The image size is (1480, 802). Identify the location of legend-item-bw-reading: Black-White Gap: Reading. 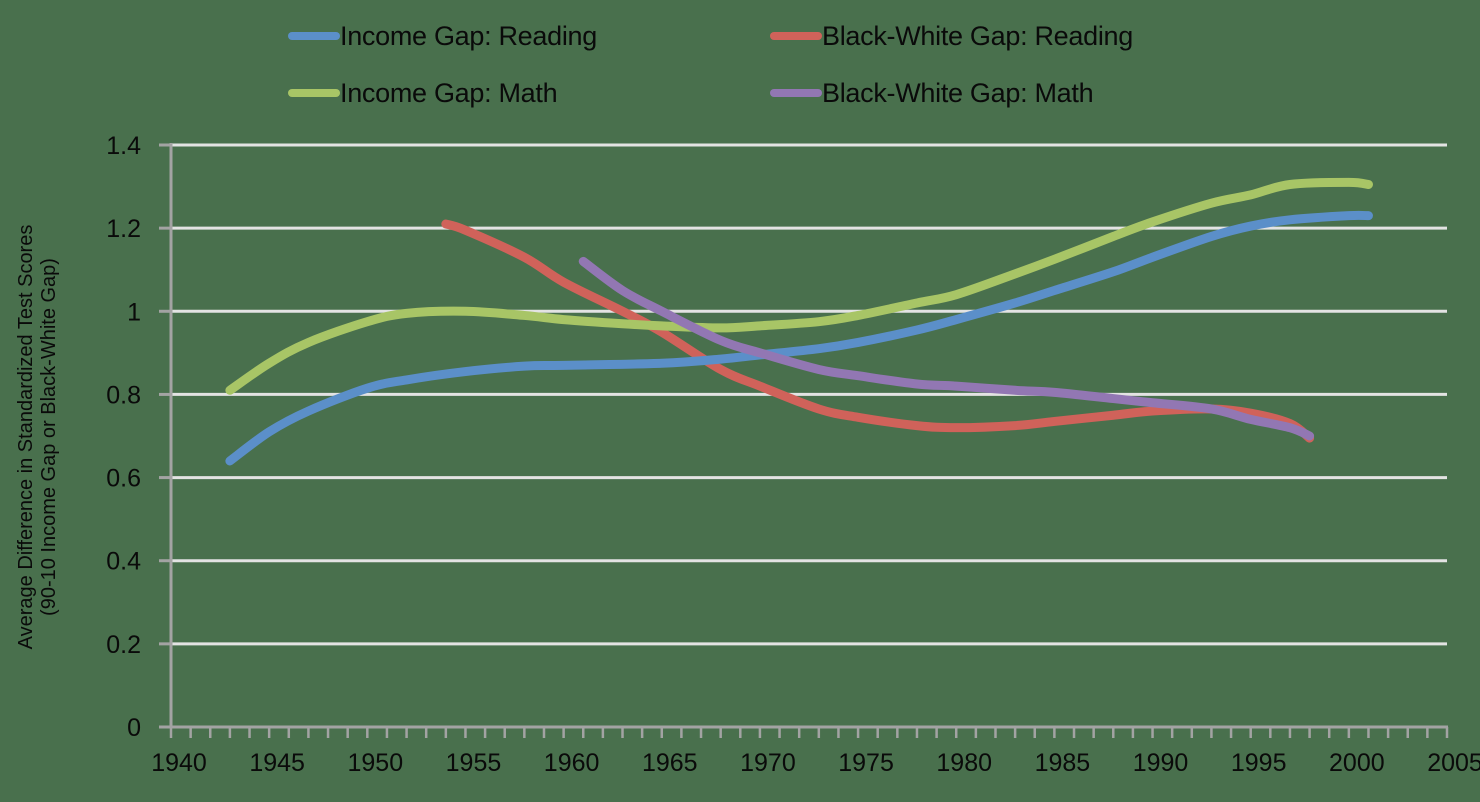
(951, 36).